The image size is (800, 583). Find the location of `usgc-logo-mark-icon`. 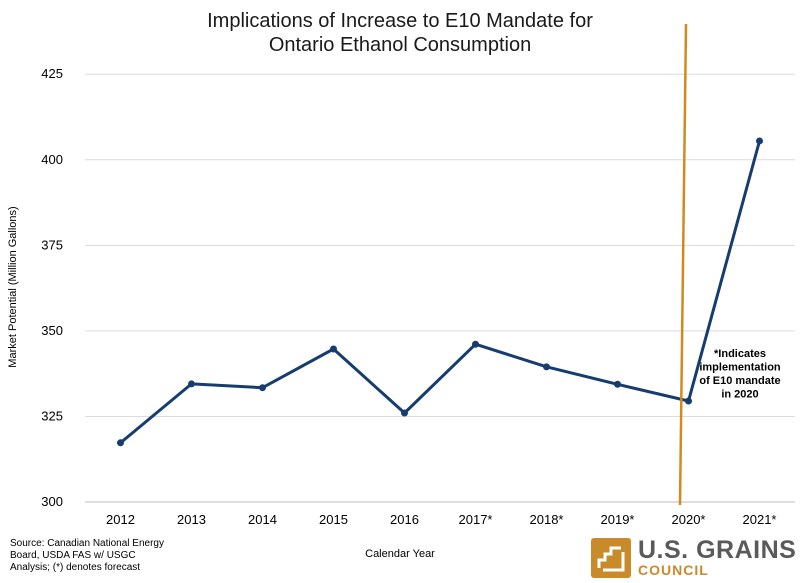

usgc-logo-mark-icon is located at coordinates (611, 558).